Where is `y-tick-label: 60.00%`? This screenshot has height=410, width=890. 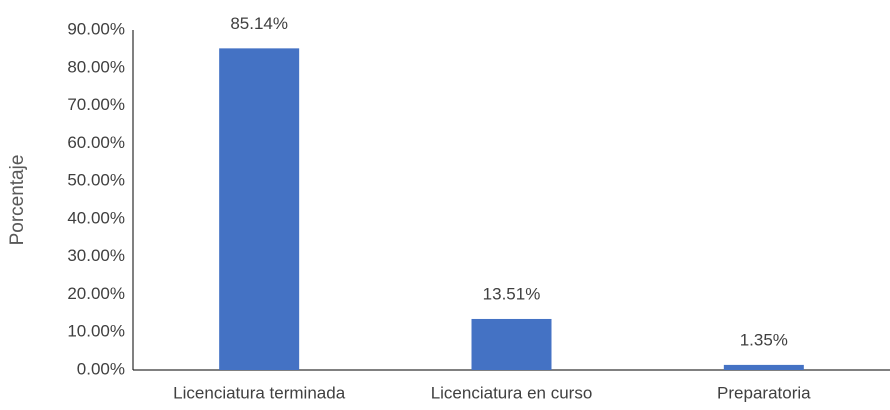 y-tick-label: 60.00% is located at coordinates (96, 142).